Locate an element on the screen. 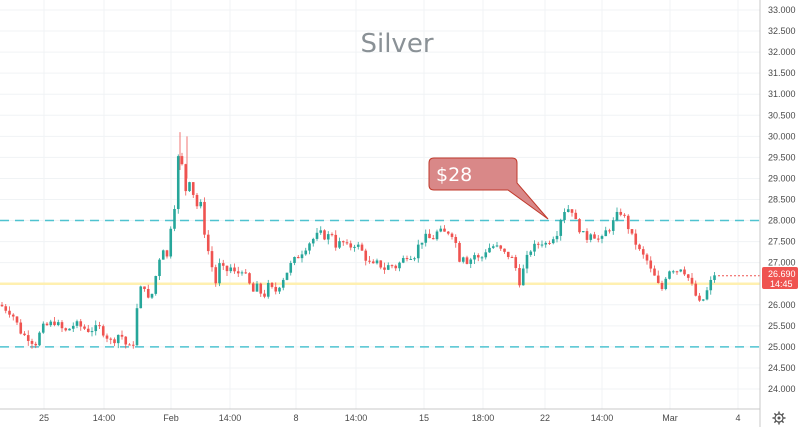  settings-gear-icon is located at coordinates (779, 418).